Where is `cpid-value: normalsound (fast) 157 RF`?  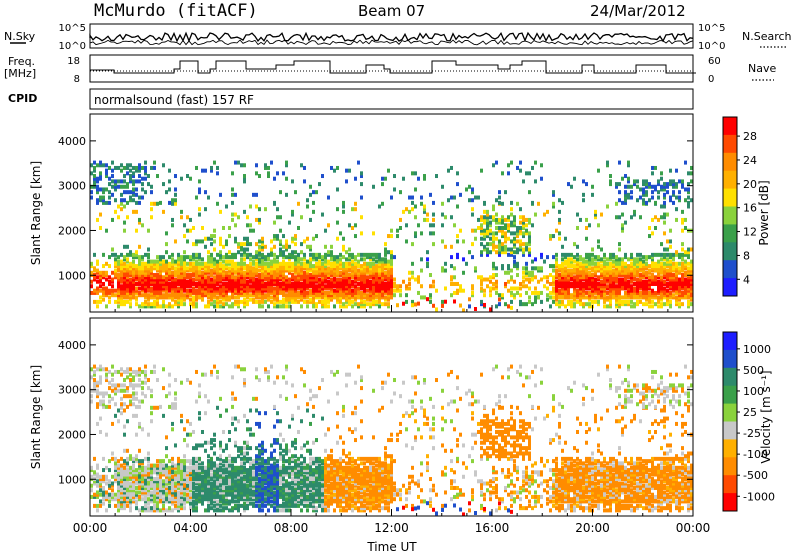
cpid-value: normalsound (fast) 157 RF is located at coordinates (174, 100).